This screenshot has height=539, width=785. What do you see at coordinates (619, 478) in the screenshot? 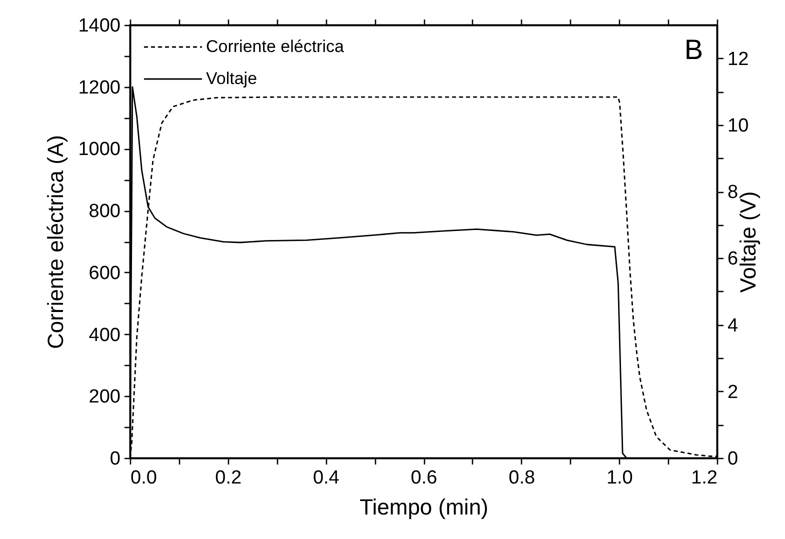
I see `x-tick-label: 1.0` at bounding box center [619, 478].